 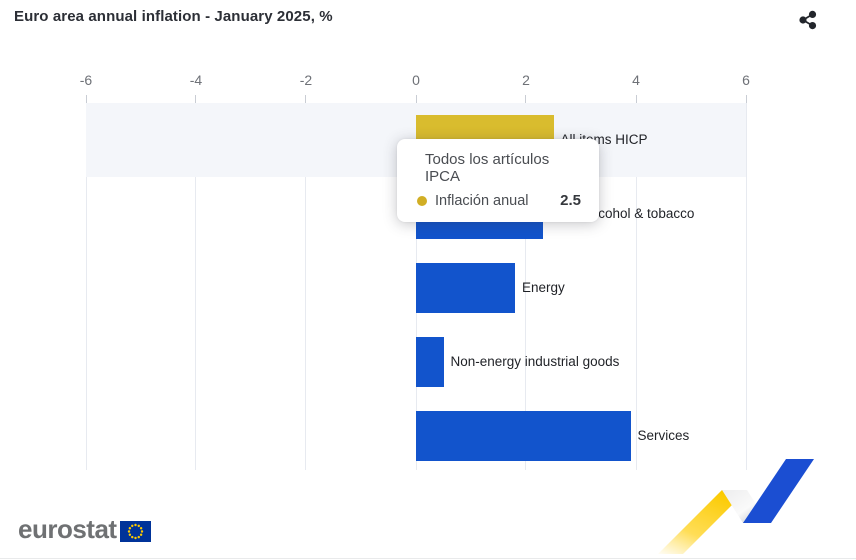 I want to click on tooltip-title: Todos los artículos IPCA, so click(x=487, y=168).